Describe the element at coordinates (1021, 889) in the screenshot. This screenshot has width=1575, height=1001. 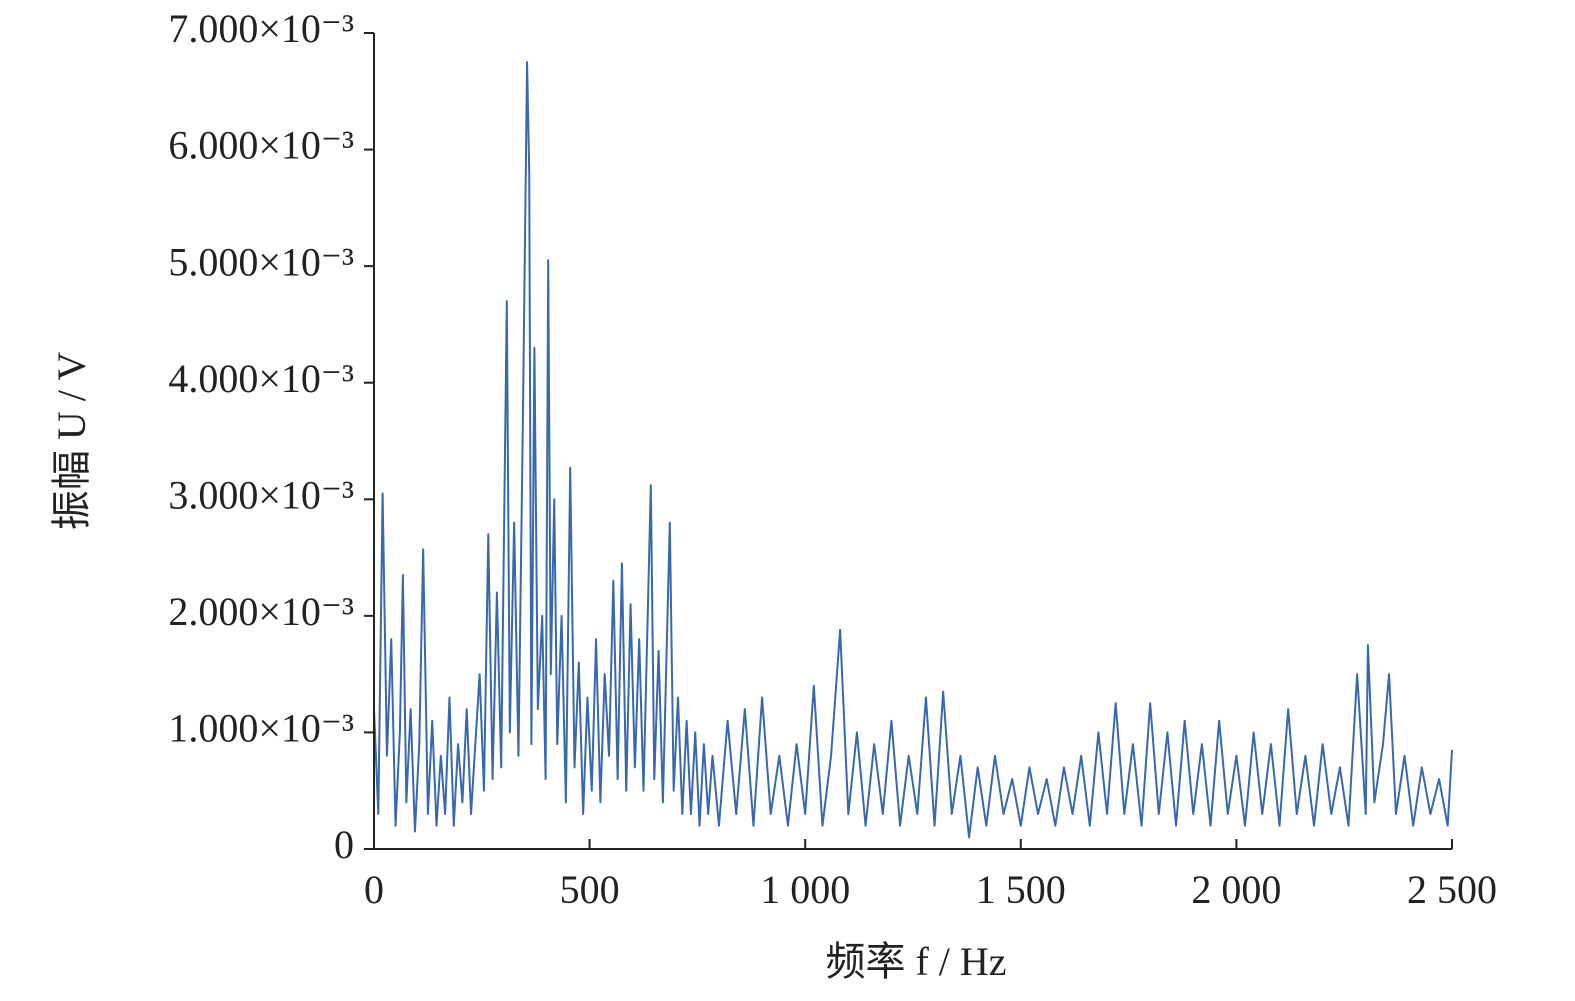
I see `x-tick-label: 1 500` at that location.